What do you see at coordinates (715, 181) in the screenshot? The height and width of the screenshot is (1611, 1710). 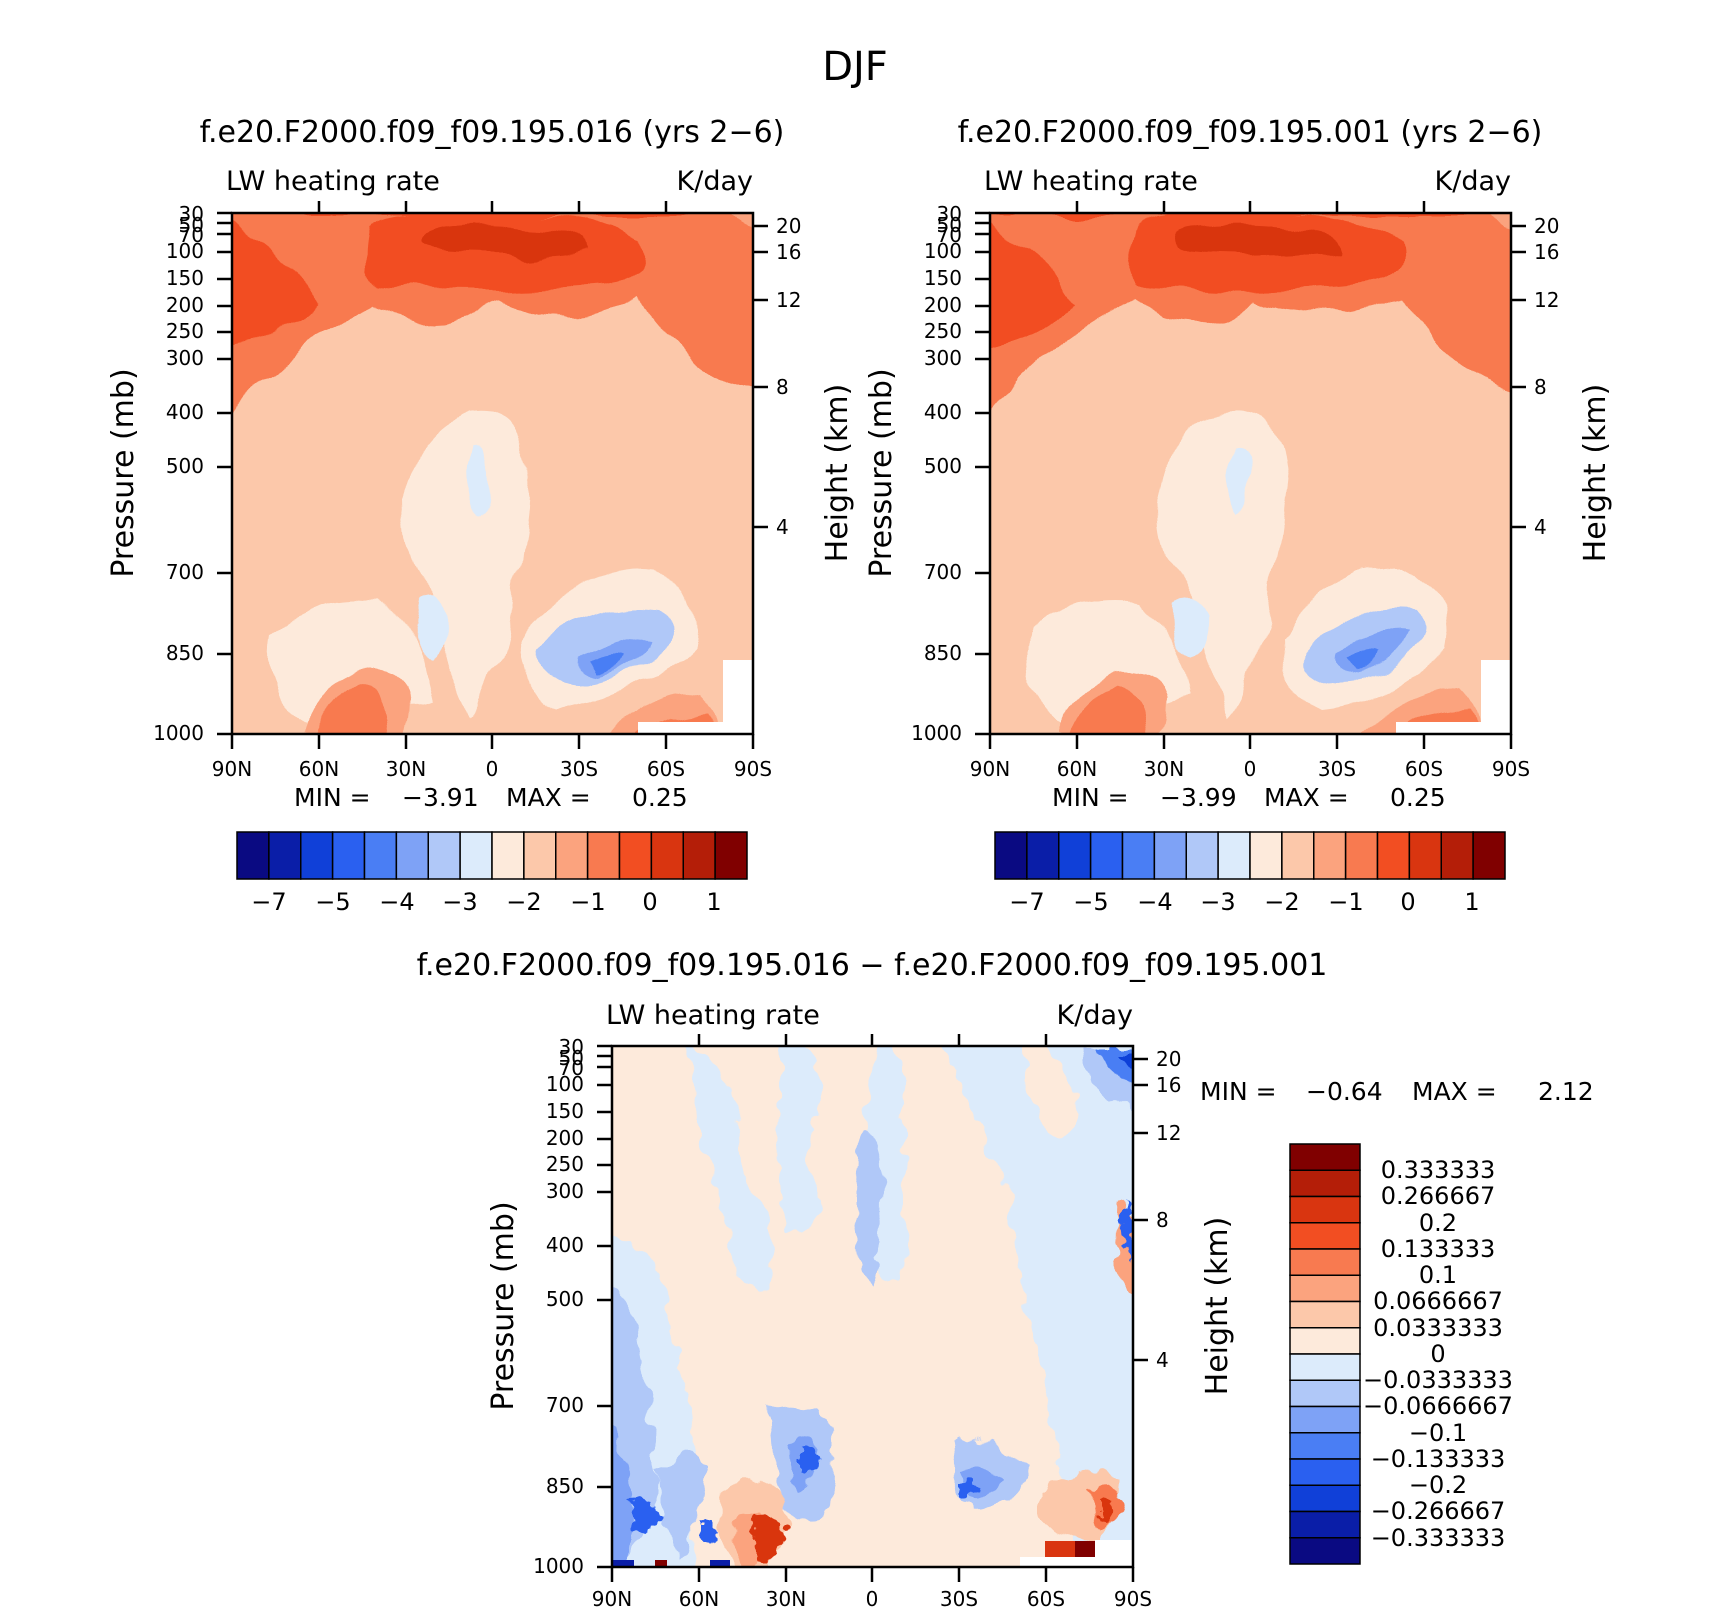 I see `panel-016-units: K/day` at bounding box center [715, 181].